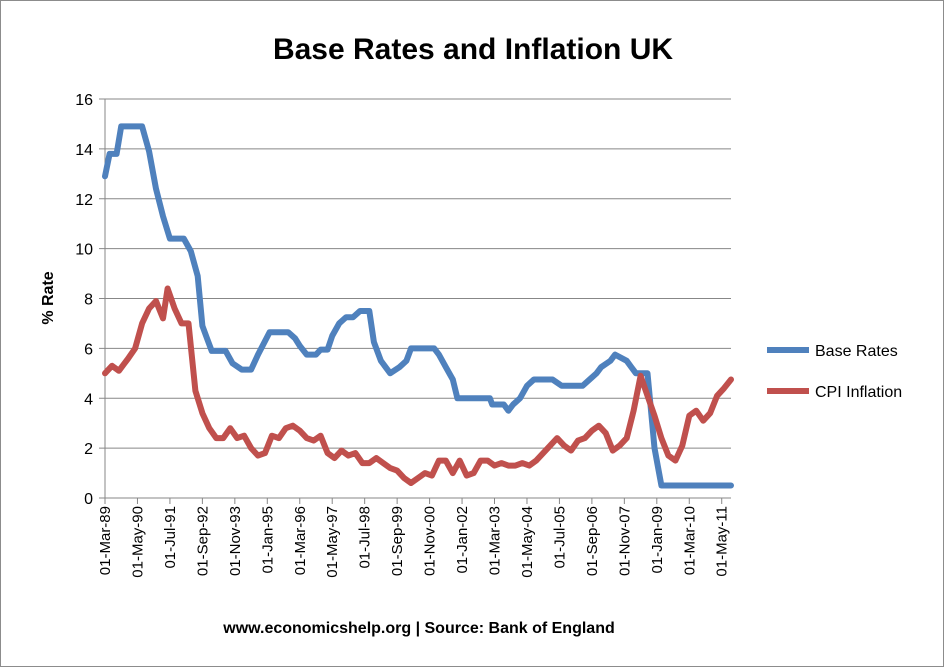  What do you see at coordinates (858, 392) in the screenshot?
I see `legend-label: CPI Inflation` at bounding box center [858, 392].